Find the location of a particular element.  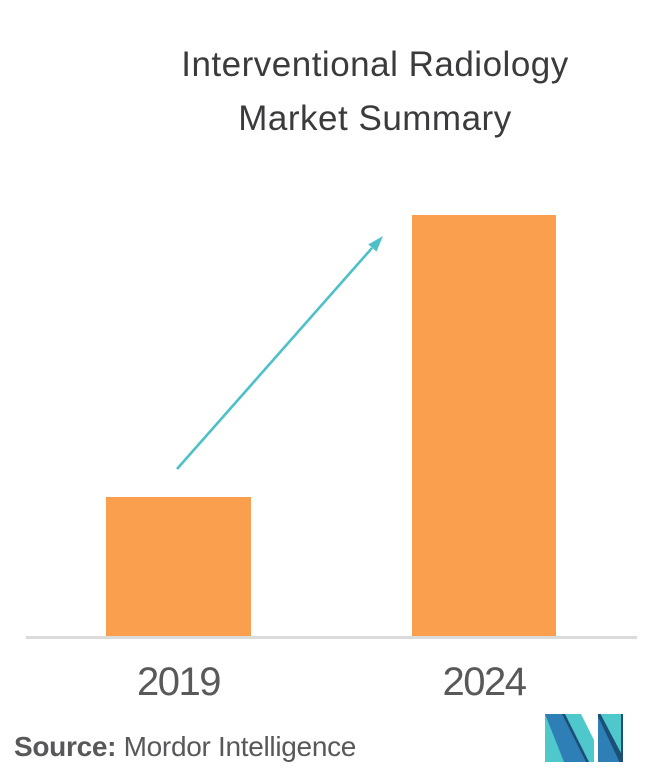

chart-title-line-1: Interventional Radiology is located at coordinates (375, 64).